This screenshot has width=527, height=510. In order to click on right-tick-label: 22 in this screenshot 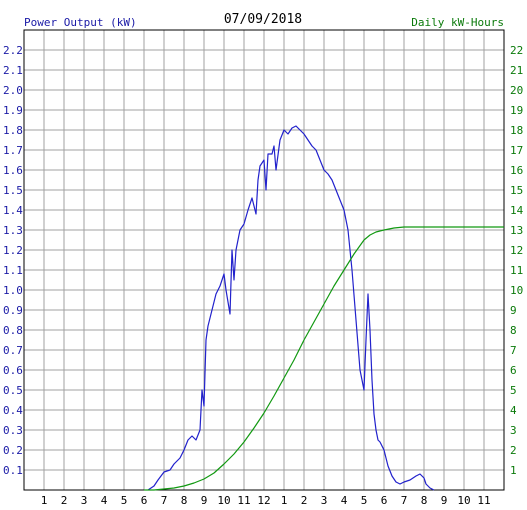, I will do `click(516, 50)`.